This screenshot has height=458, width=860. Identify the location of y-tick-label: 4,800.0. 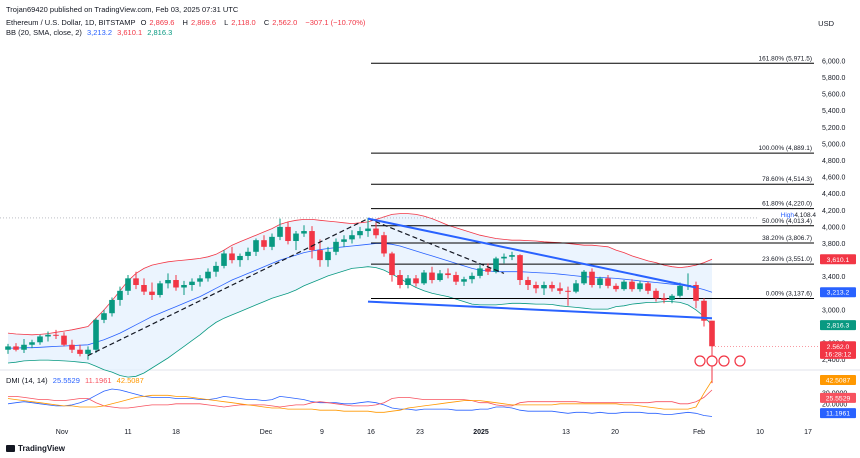
(833, 161).